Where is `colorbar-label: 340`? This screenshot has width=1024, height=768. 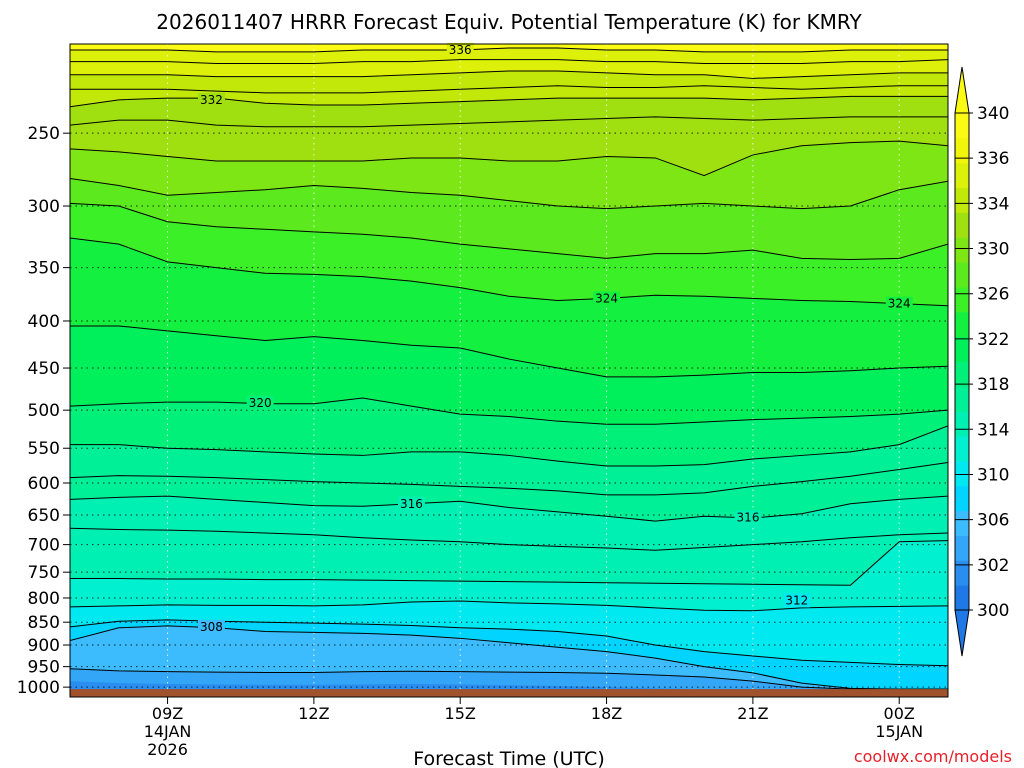 colorbar-label: 340 is located at coordinates (993, 114).